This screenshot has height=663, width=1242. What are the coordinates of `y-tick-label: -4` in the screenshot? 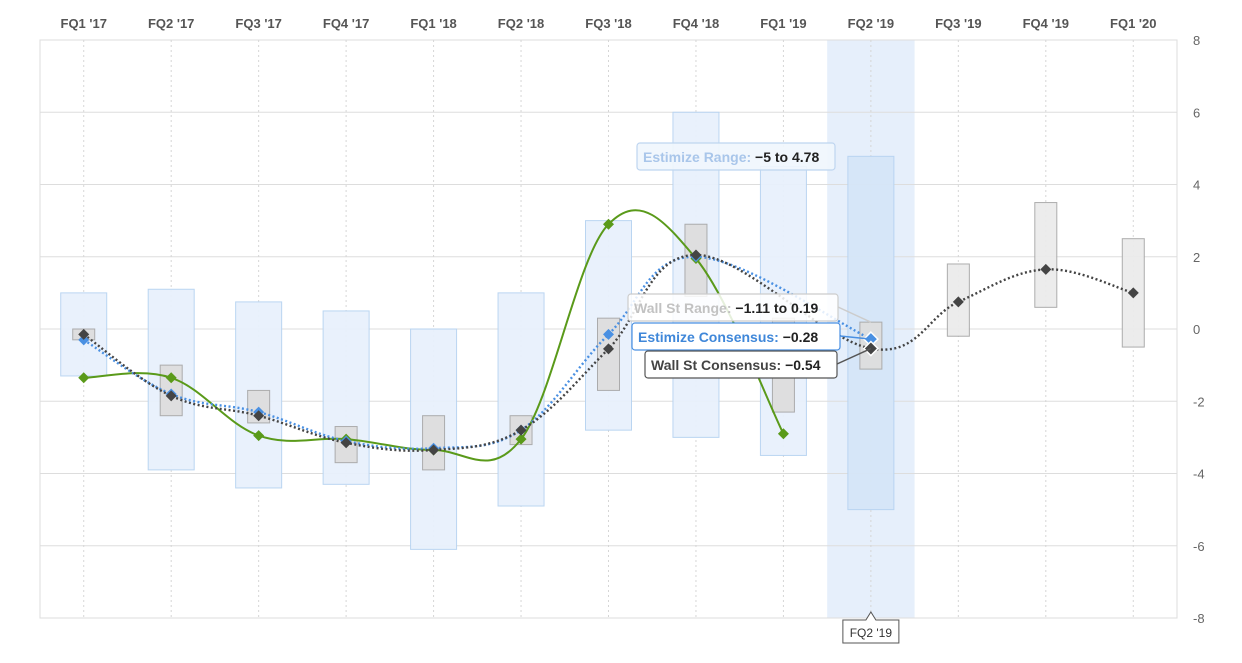 It's located at (1199, 474).